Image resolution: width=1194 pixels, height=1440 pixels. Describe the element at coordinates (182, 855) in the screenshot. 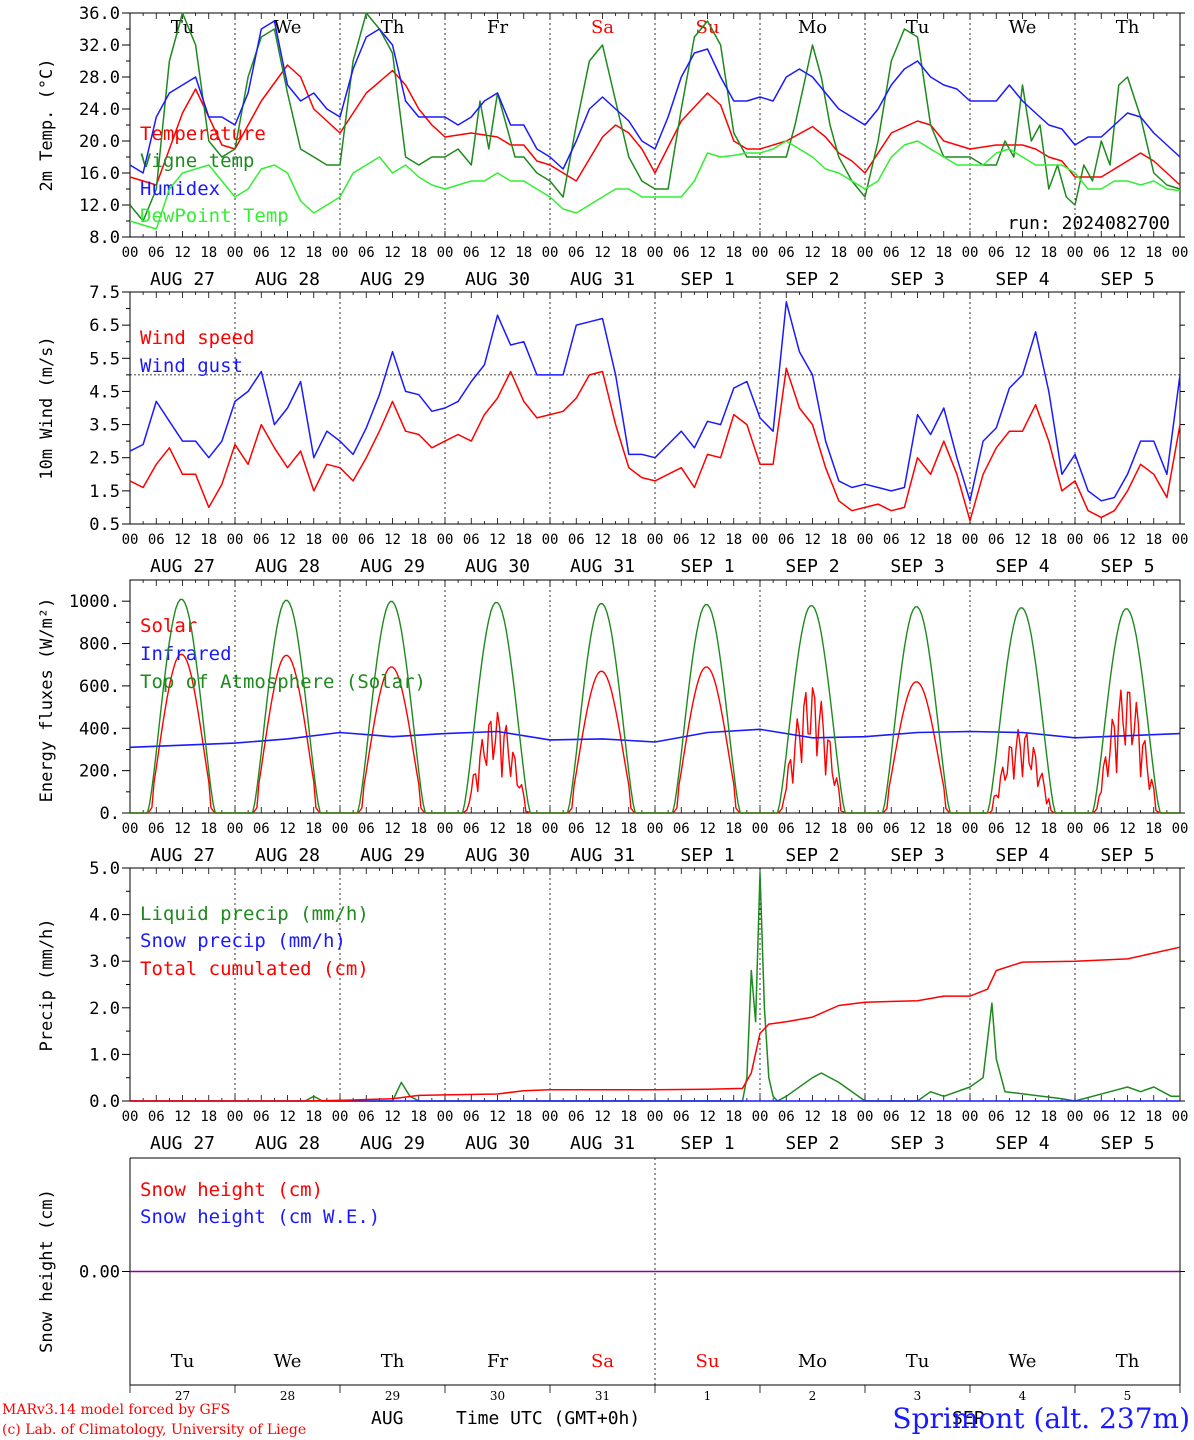

I see `panel-3-date-label: AUG 27` at that location.